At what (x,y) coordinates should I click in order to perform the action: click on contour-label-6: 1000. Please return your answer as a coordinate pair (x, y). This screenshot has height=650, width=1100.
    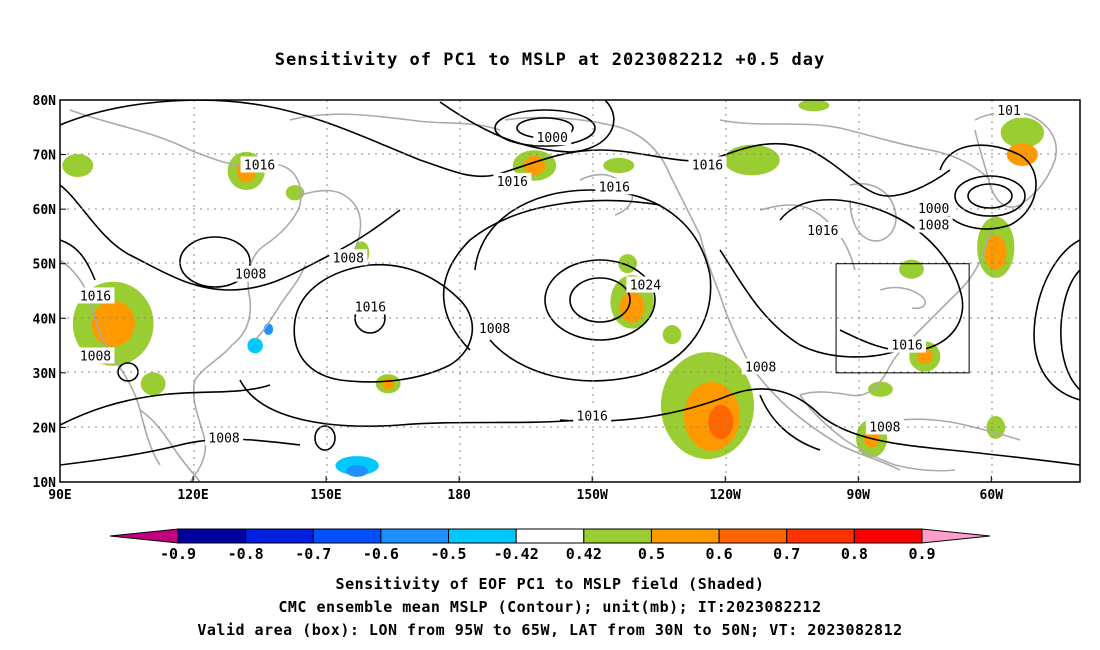
    Looking at the image, I should click on (933, 209).